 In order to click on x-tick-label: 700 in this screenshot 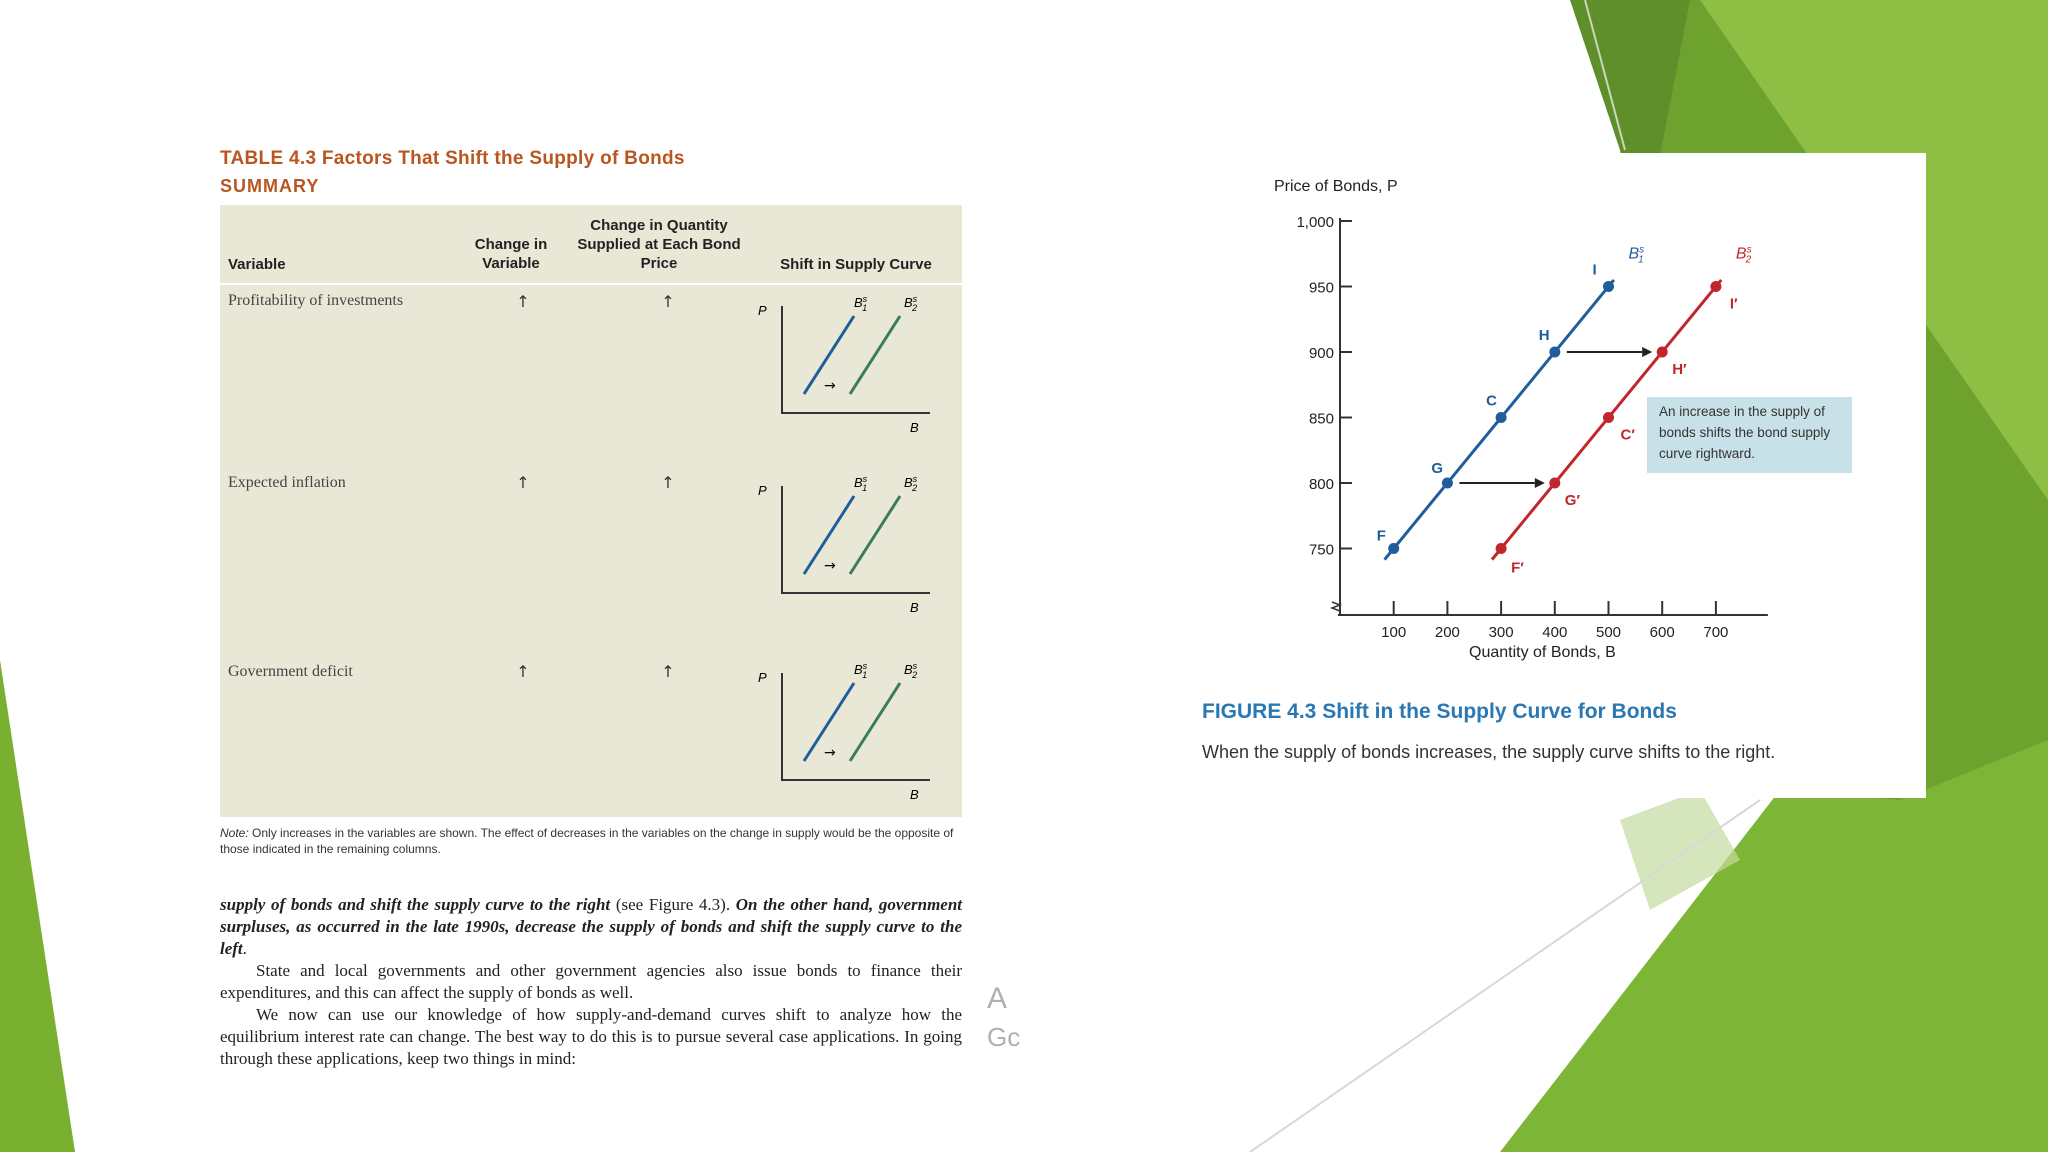, I will do `click(1715, 632)`.